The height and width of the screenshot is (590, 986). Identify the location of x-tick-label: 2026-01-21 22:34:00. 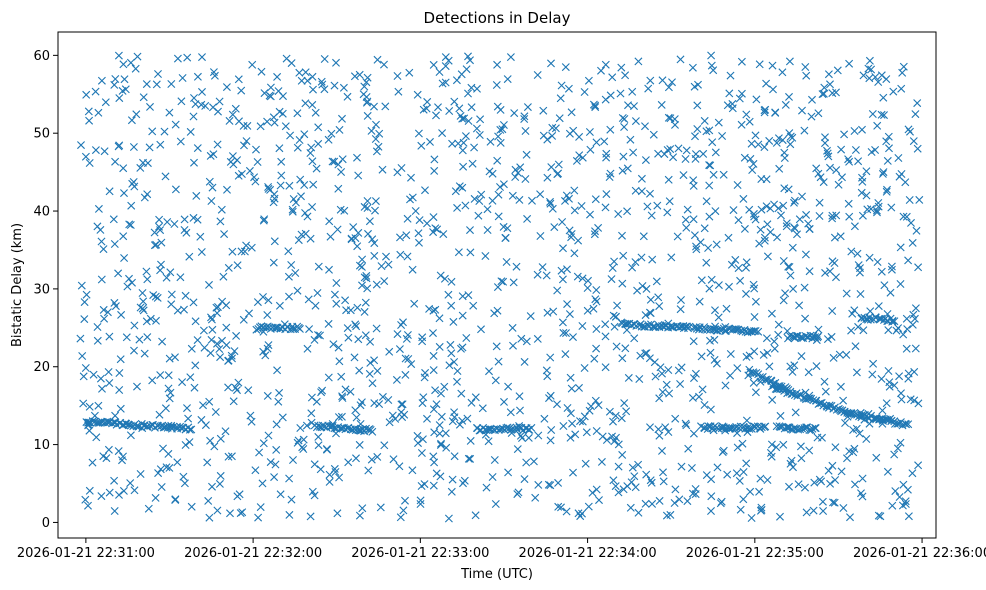
(588, 553).